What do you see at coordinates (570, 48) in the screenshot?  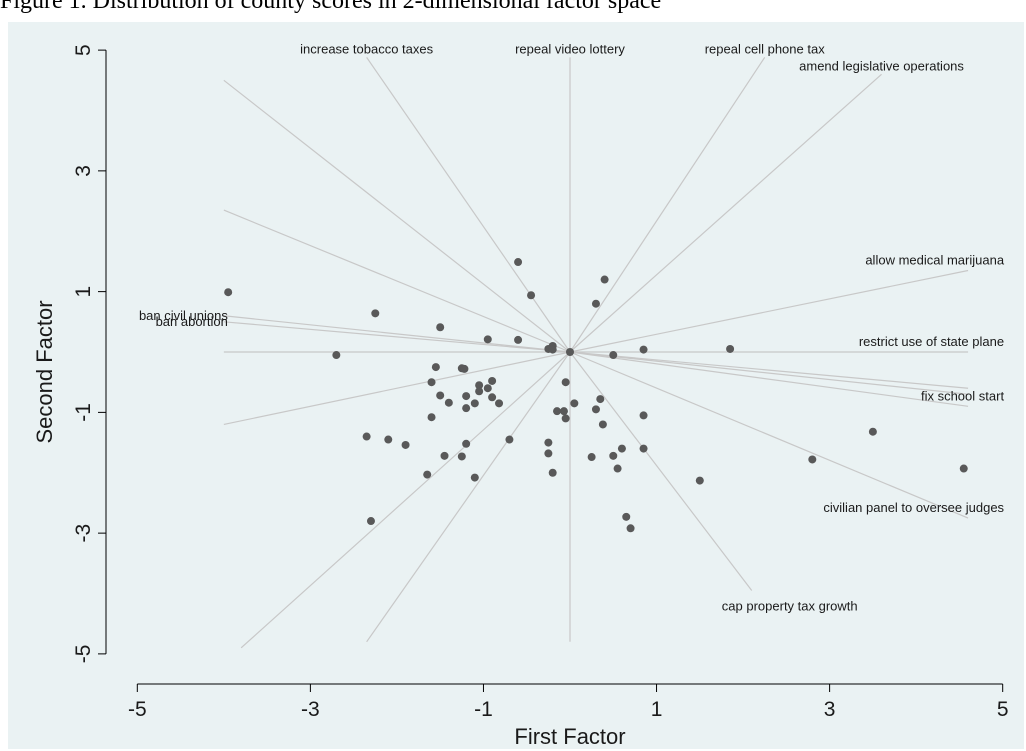 I see `vector-label: repeal video lottery` at bounding box center [570, 48].